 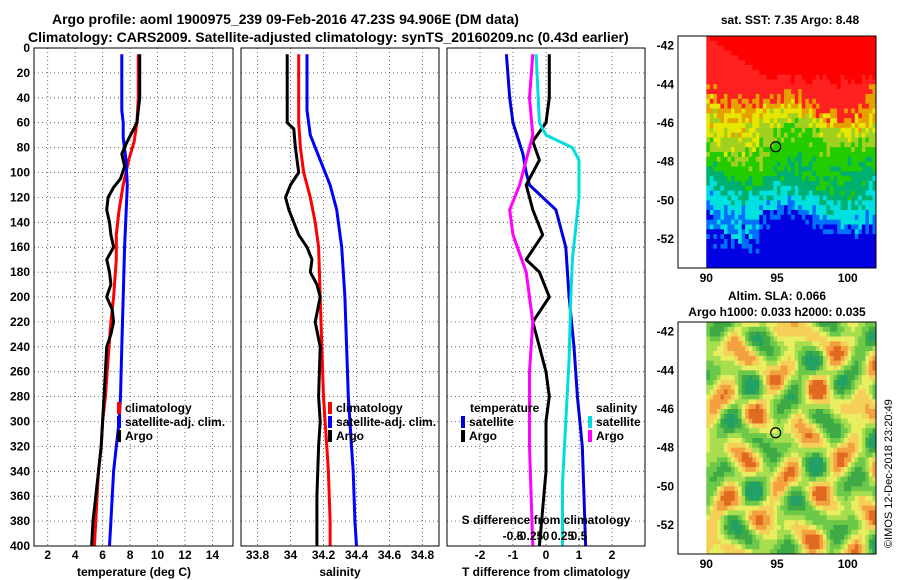 What do you see at coordinates (666, 142) in the screenshot?
I see `sst-lat-tick-labels: -42-44-46-48-50-52` at bounding box center [666, 142].